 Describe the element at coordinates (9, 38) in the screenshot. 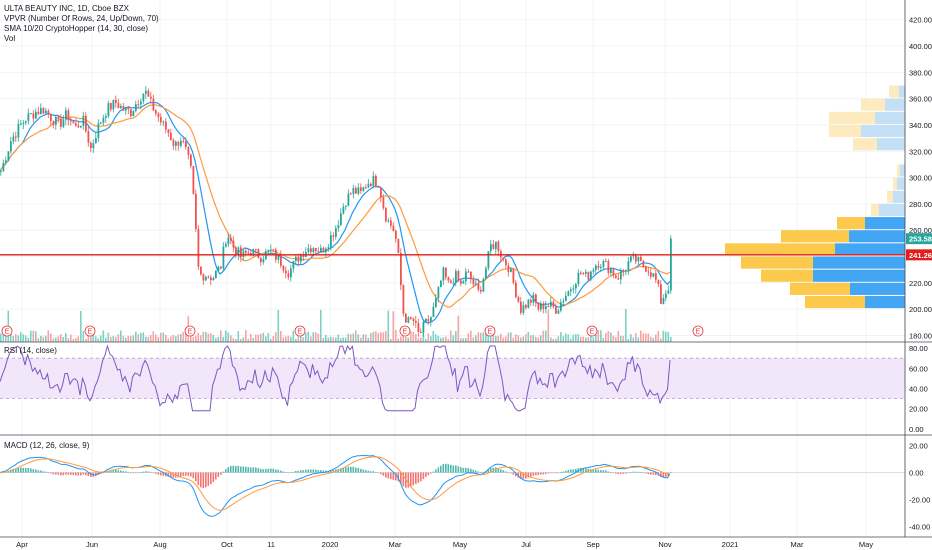

I see `legend-vol: Vol` at that location.